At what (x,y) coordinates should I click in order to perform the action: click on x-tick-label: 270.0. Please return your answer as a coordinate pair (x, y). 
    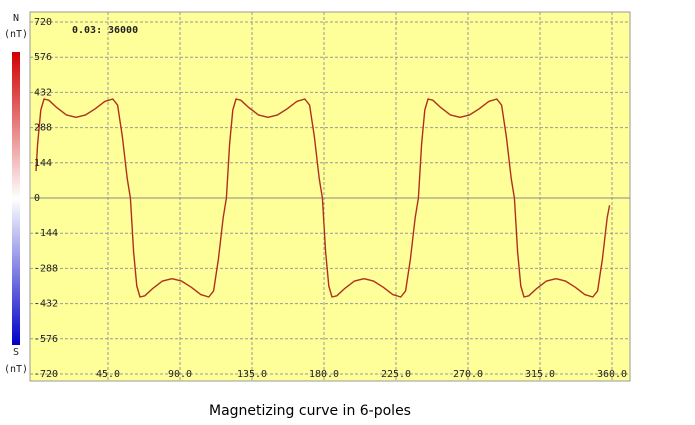
    Looking at the image, I should click on (468, 374).